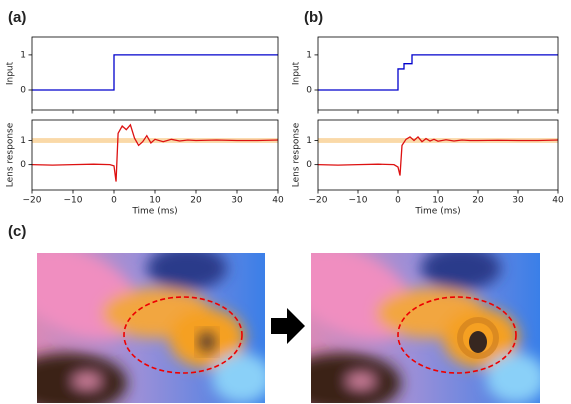  I want to click on panel-label: (b), so click(313, 17).